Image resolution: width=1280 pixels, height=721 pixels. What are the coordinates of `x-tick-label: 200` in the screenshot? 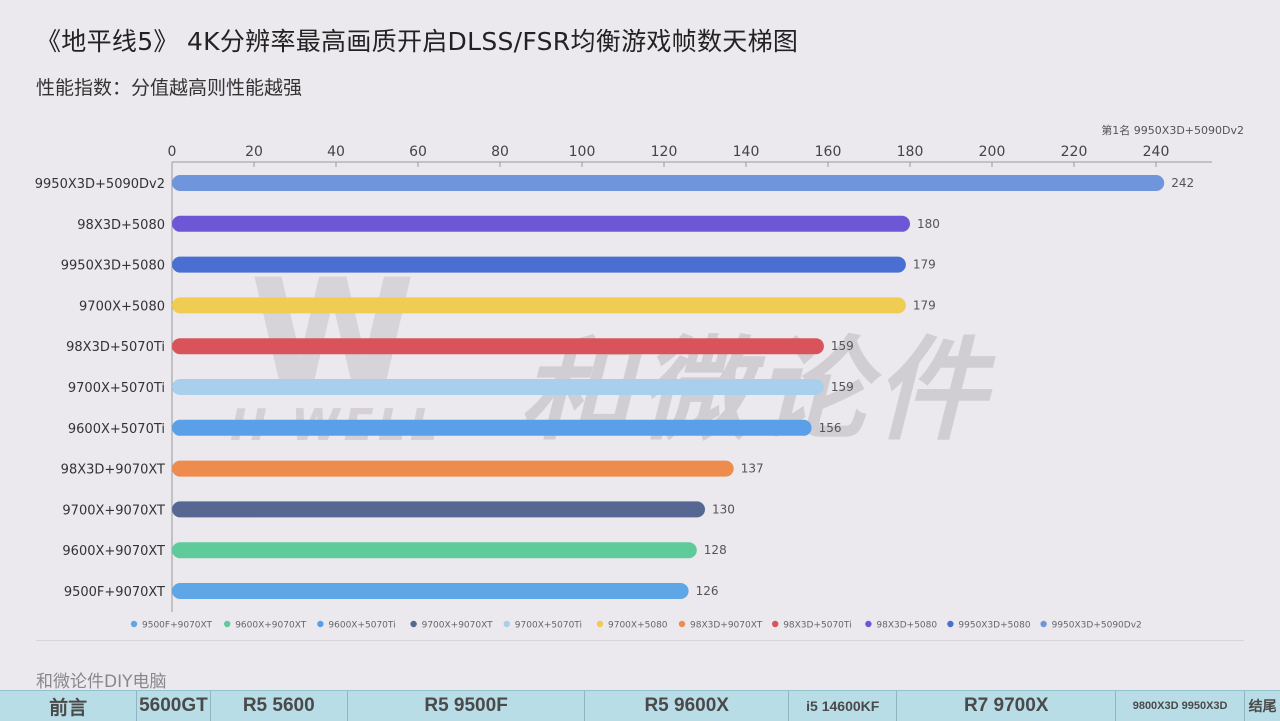 It's located at (992, 152).